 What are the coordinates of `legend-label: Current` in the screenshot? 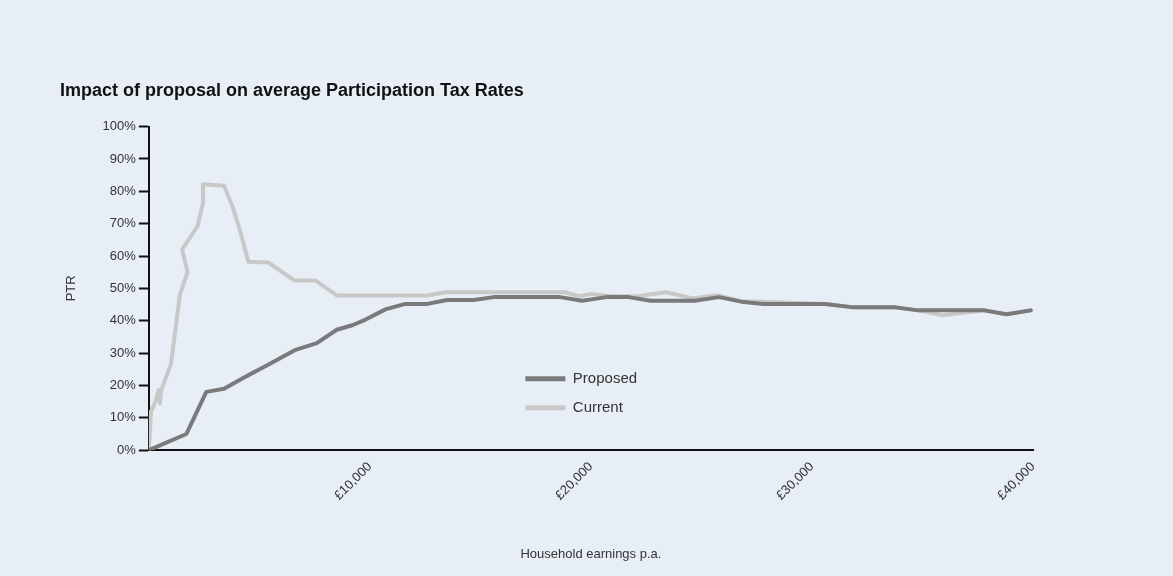 It's located at (598, 406).